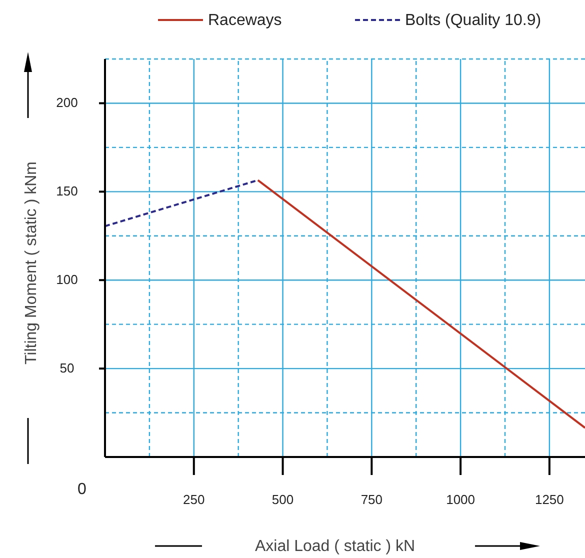 This screenshot has width=585, height=558. What do you see at coordinates (335, 546) in the screenshot?
I see `x-axis-title: Axial Load ( static ) kN` at bounding box center [335, 546].